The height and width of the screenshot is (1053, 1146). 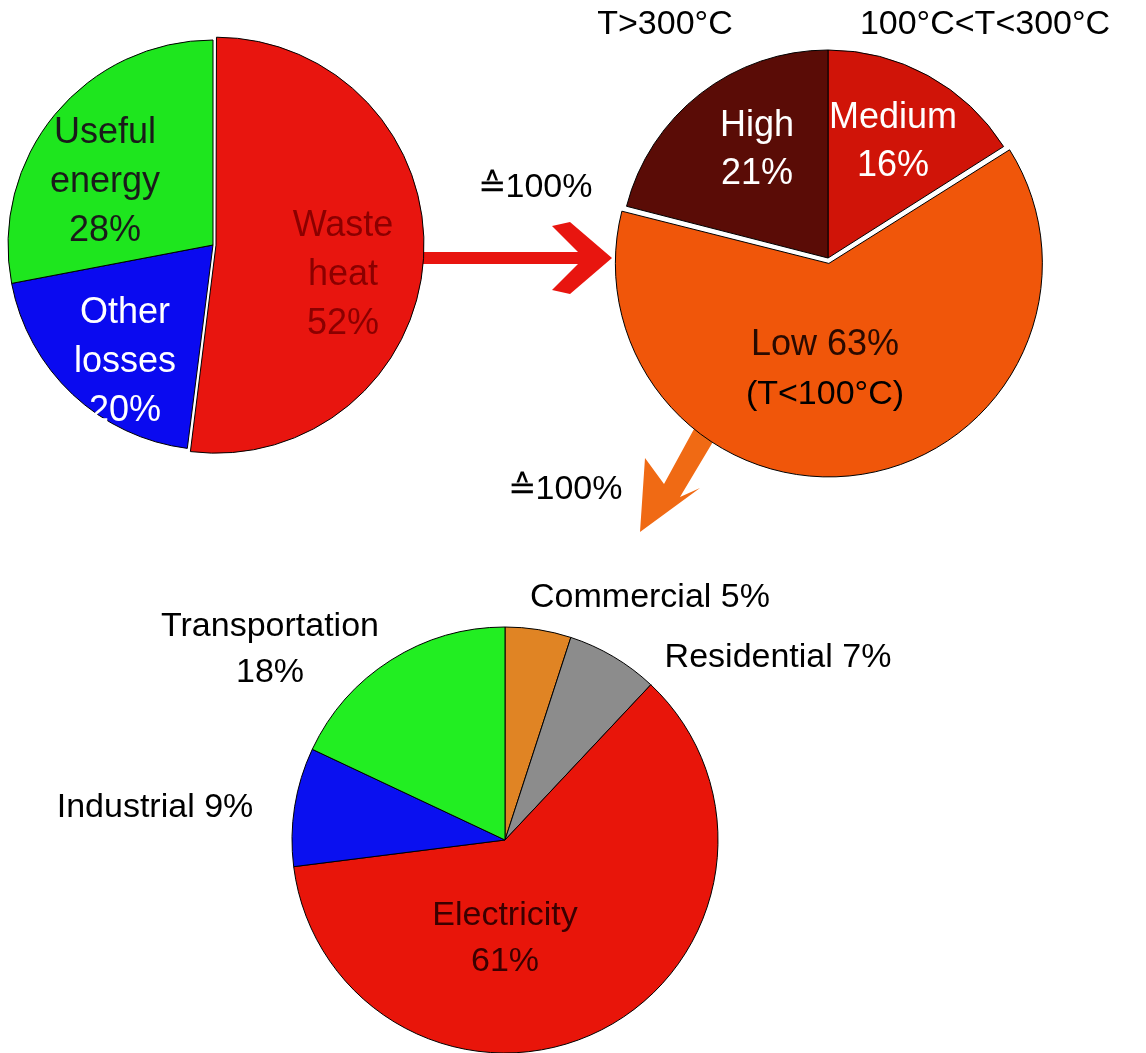 I want to click on slice-label: Commercial 5%, so click(x=650, y=595).